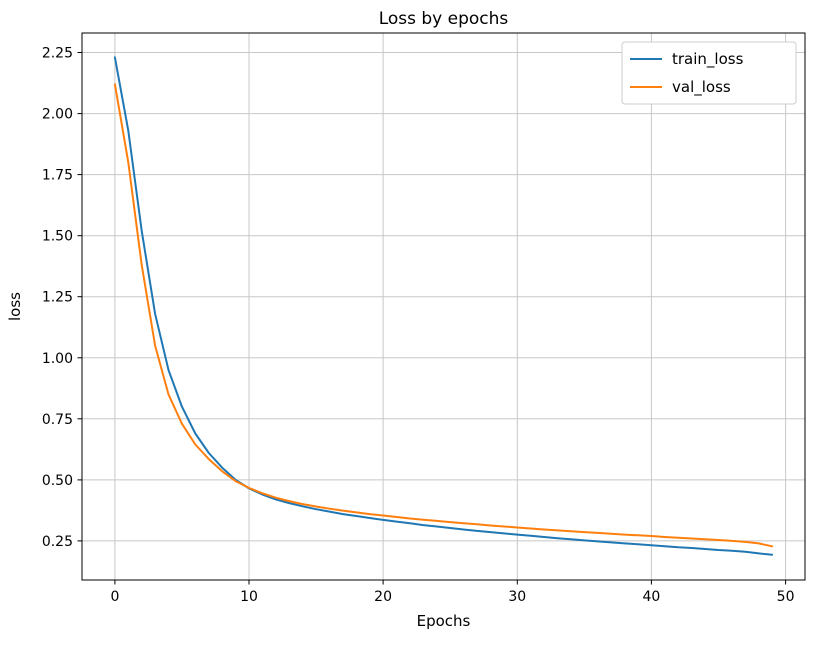 This screenshot has width=815, height=649. Describe the element at coordinates (708, 59) in the screenshot. I see `legend-label-train-loss: train_loss` at that location.